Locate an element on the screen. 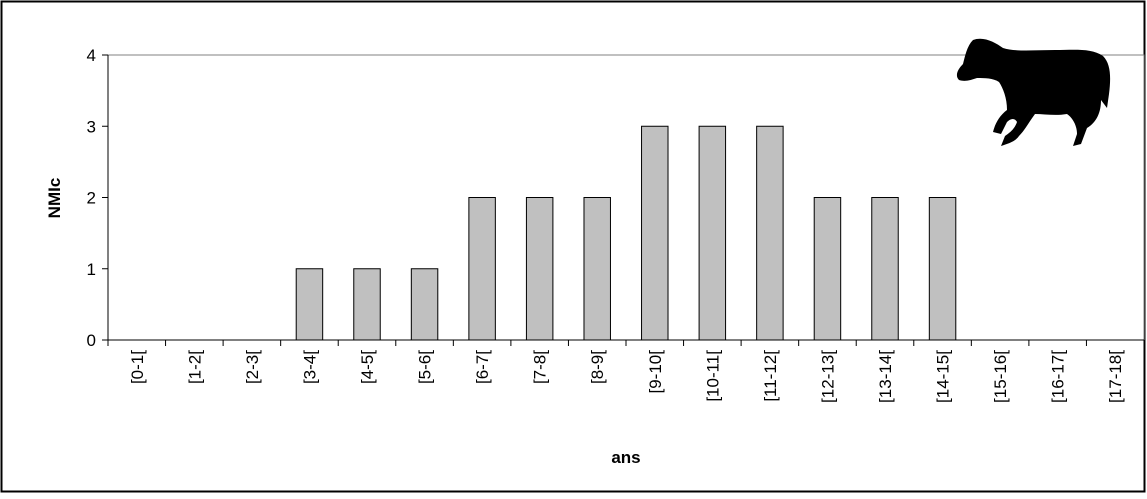 The width and height of the screenshot is (1147, 499). x-tick-label: [5-6[ is located at coordinates (425, 367).